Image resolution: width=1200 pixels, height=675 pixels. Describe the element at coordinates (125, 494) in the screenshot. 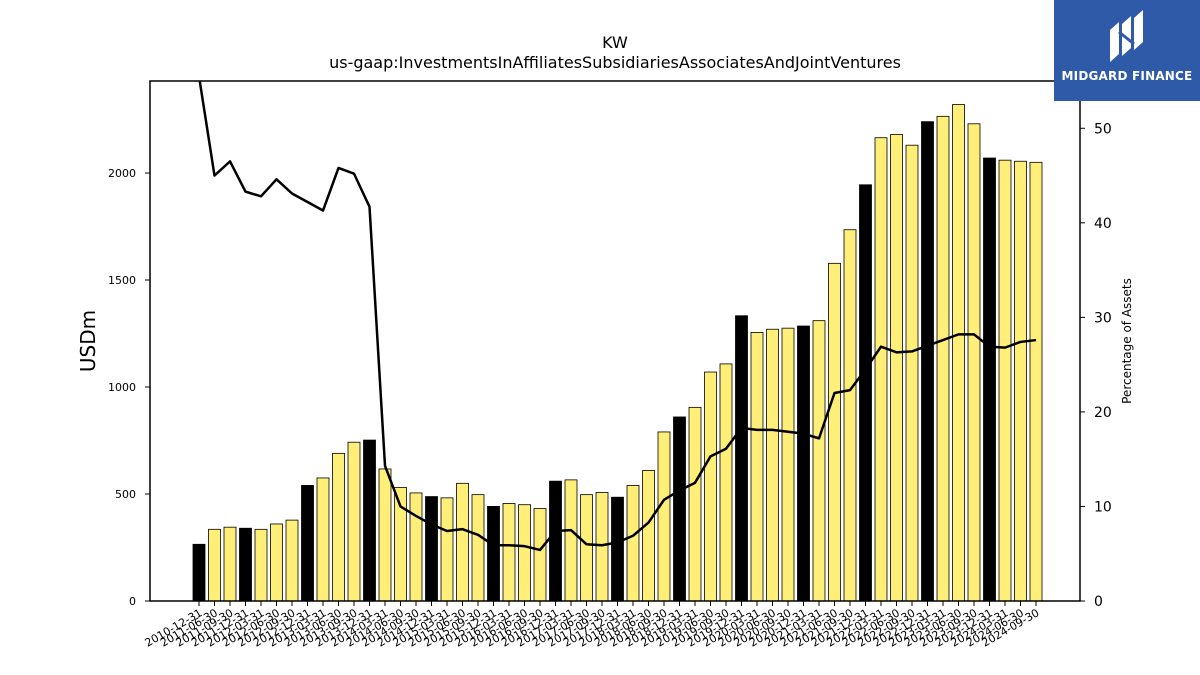

I see `y-tick-label: 500` at that location.